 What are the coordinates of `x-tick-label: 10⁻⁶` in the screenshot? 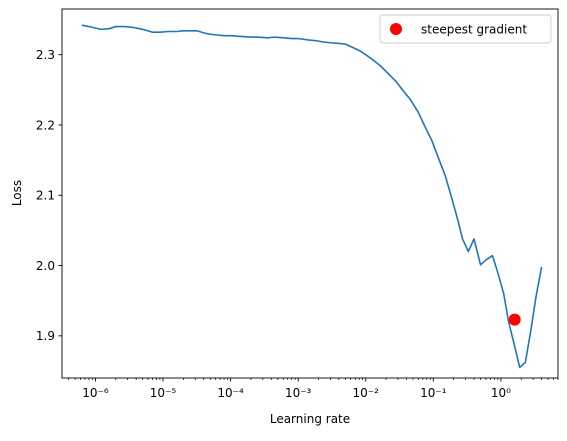 It's located at (95, 393).